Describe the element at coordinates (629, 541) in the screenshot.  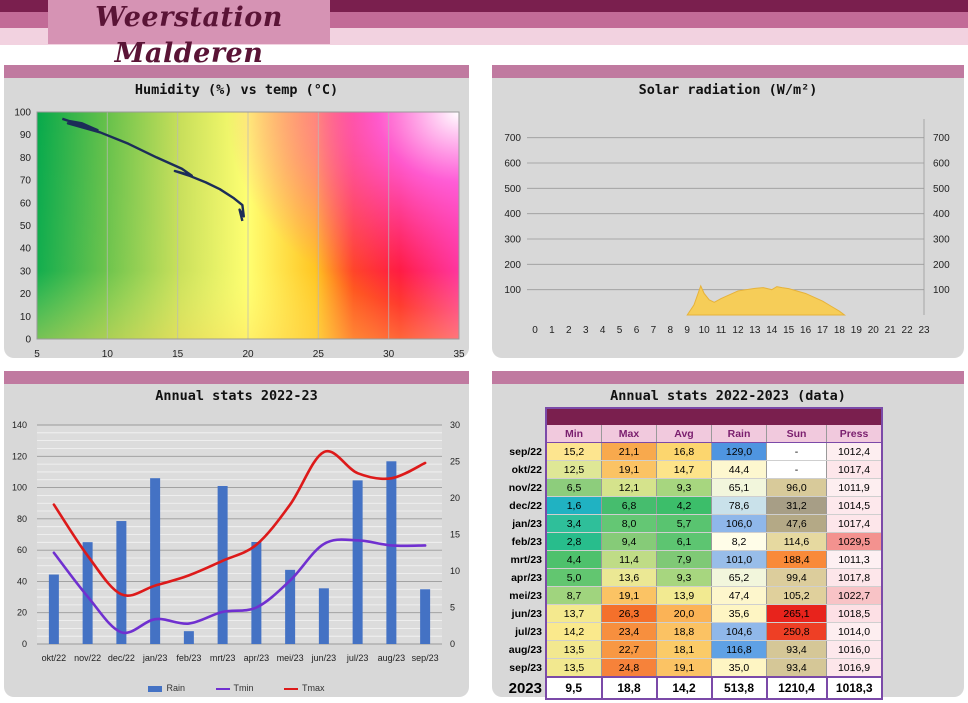
I see `table-cell: 9,4` at that location.